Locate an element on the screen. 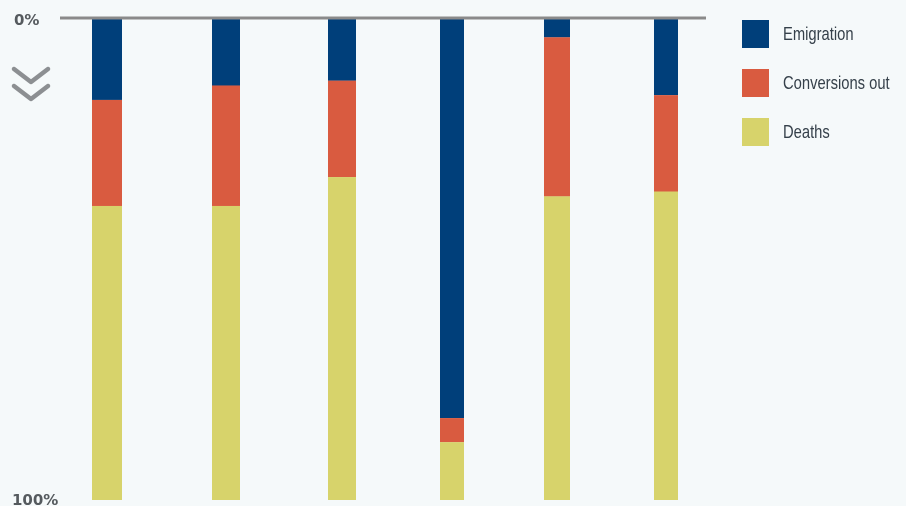 The width and height of the screenshot is (906, 506). bar-3-emigration is located at coordinates (342, 49).